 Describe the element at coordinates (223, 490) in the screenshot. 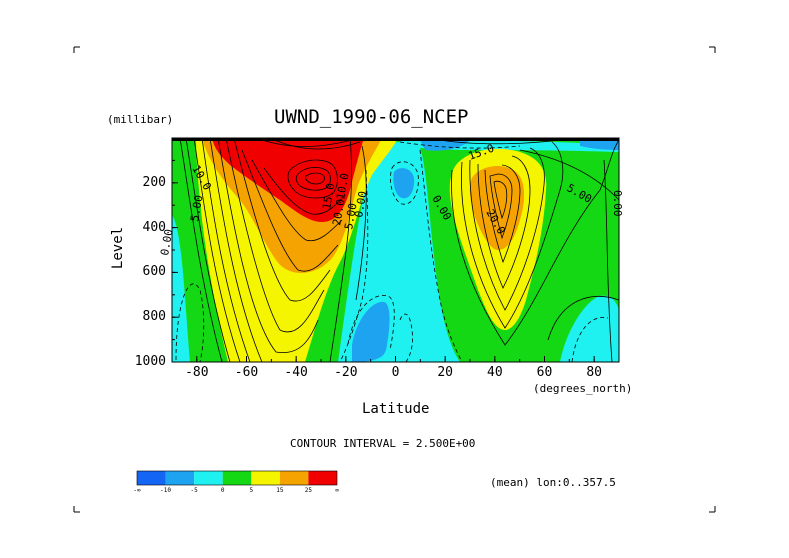

I see `colorbar-label: 0` at that location.